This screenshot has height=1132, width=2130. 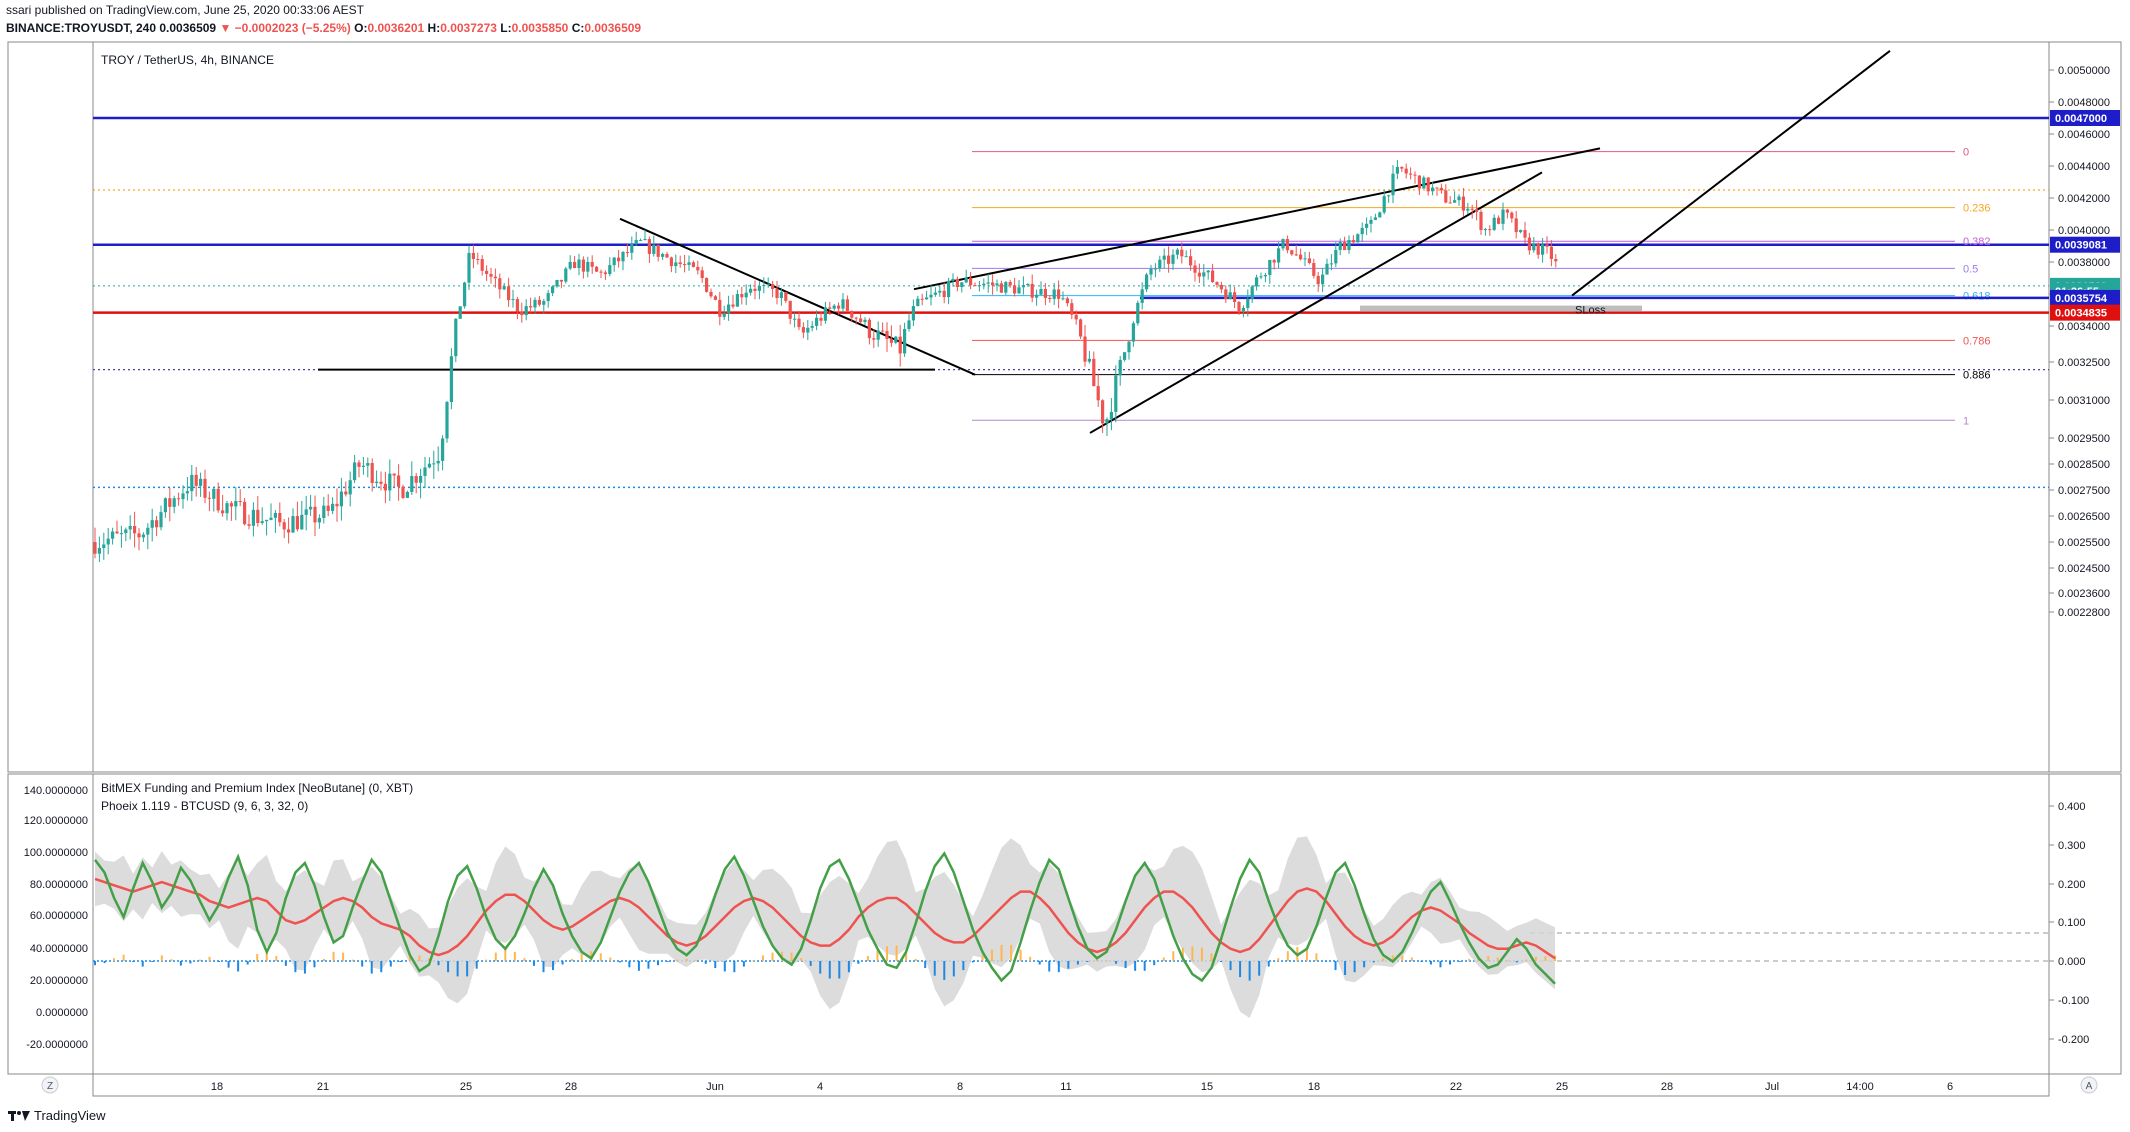 I want to click on auto-scale-button: A, so click(x=2089, y=1085).